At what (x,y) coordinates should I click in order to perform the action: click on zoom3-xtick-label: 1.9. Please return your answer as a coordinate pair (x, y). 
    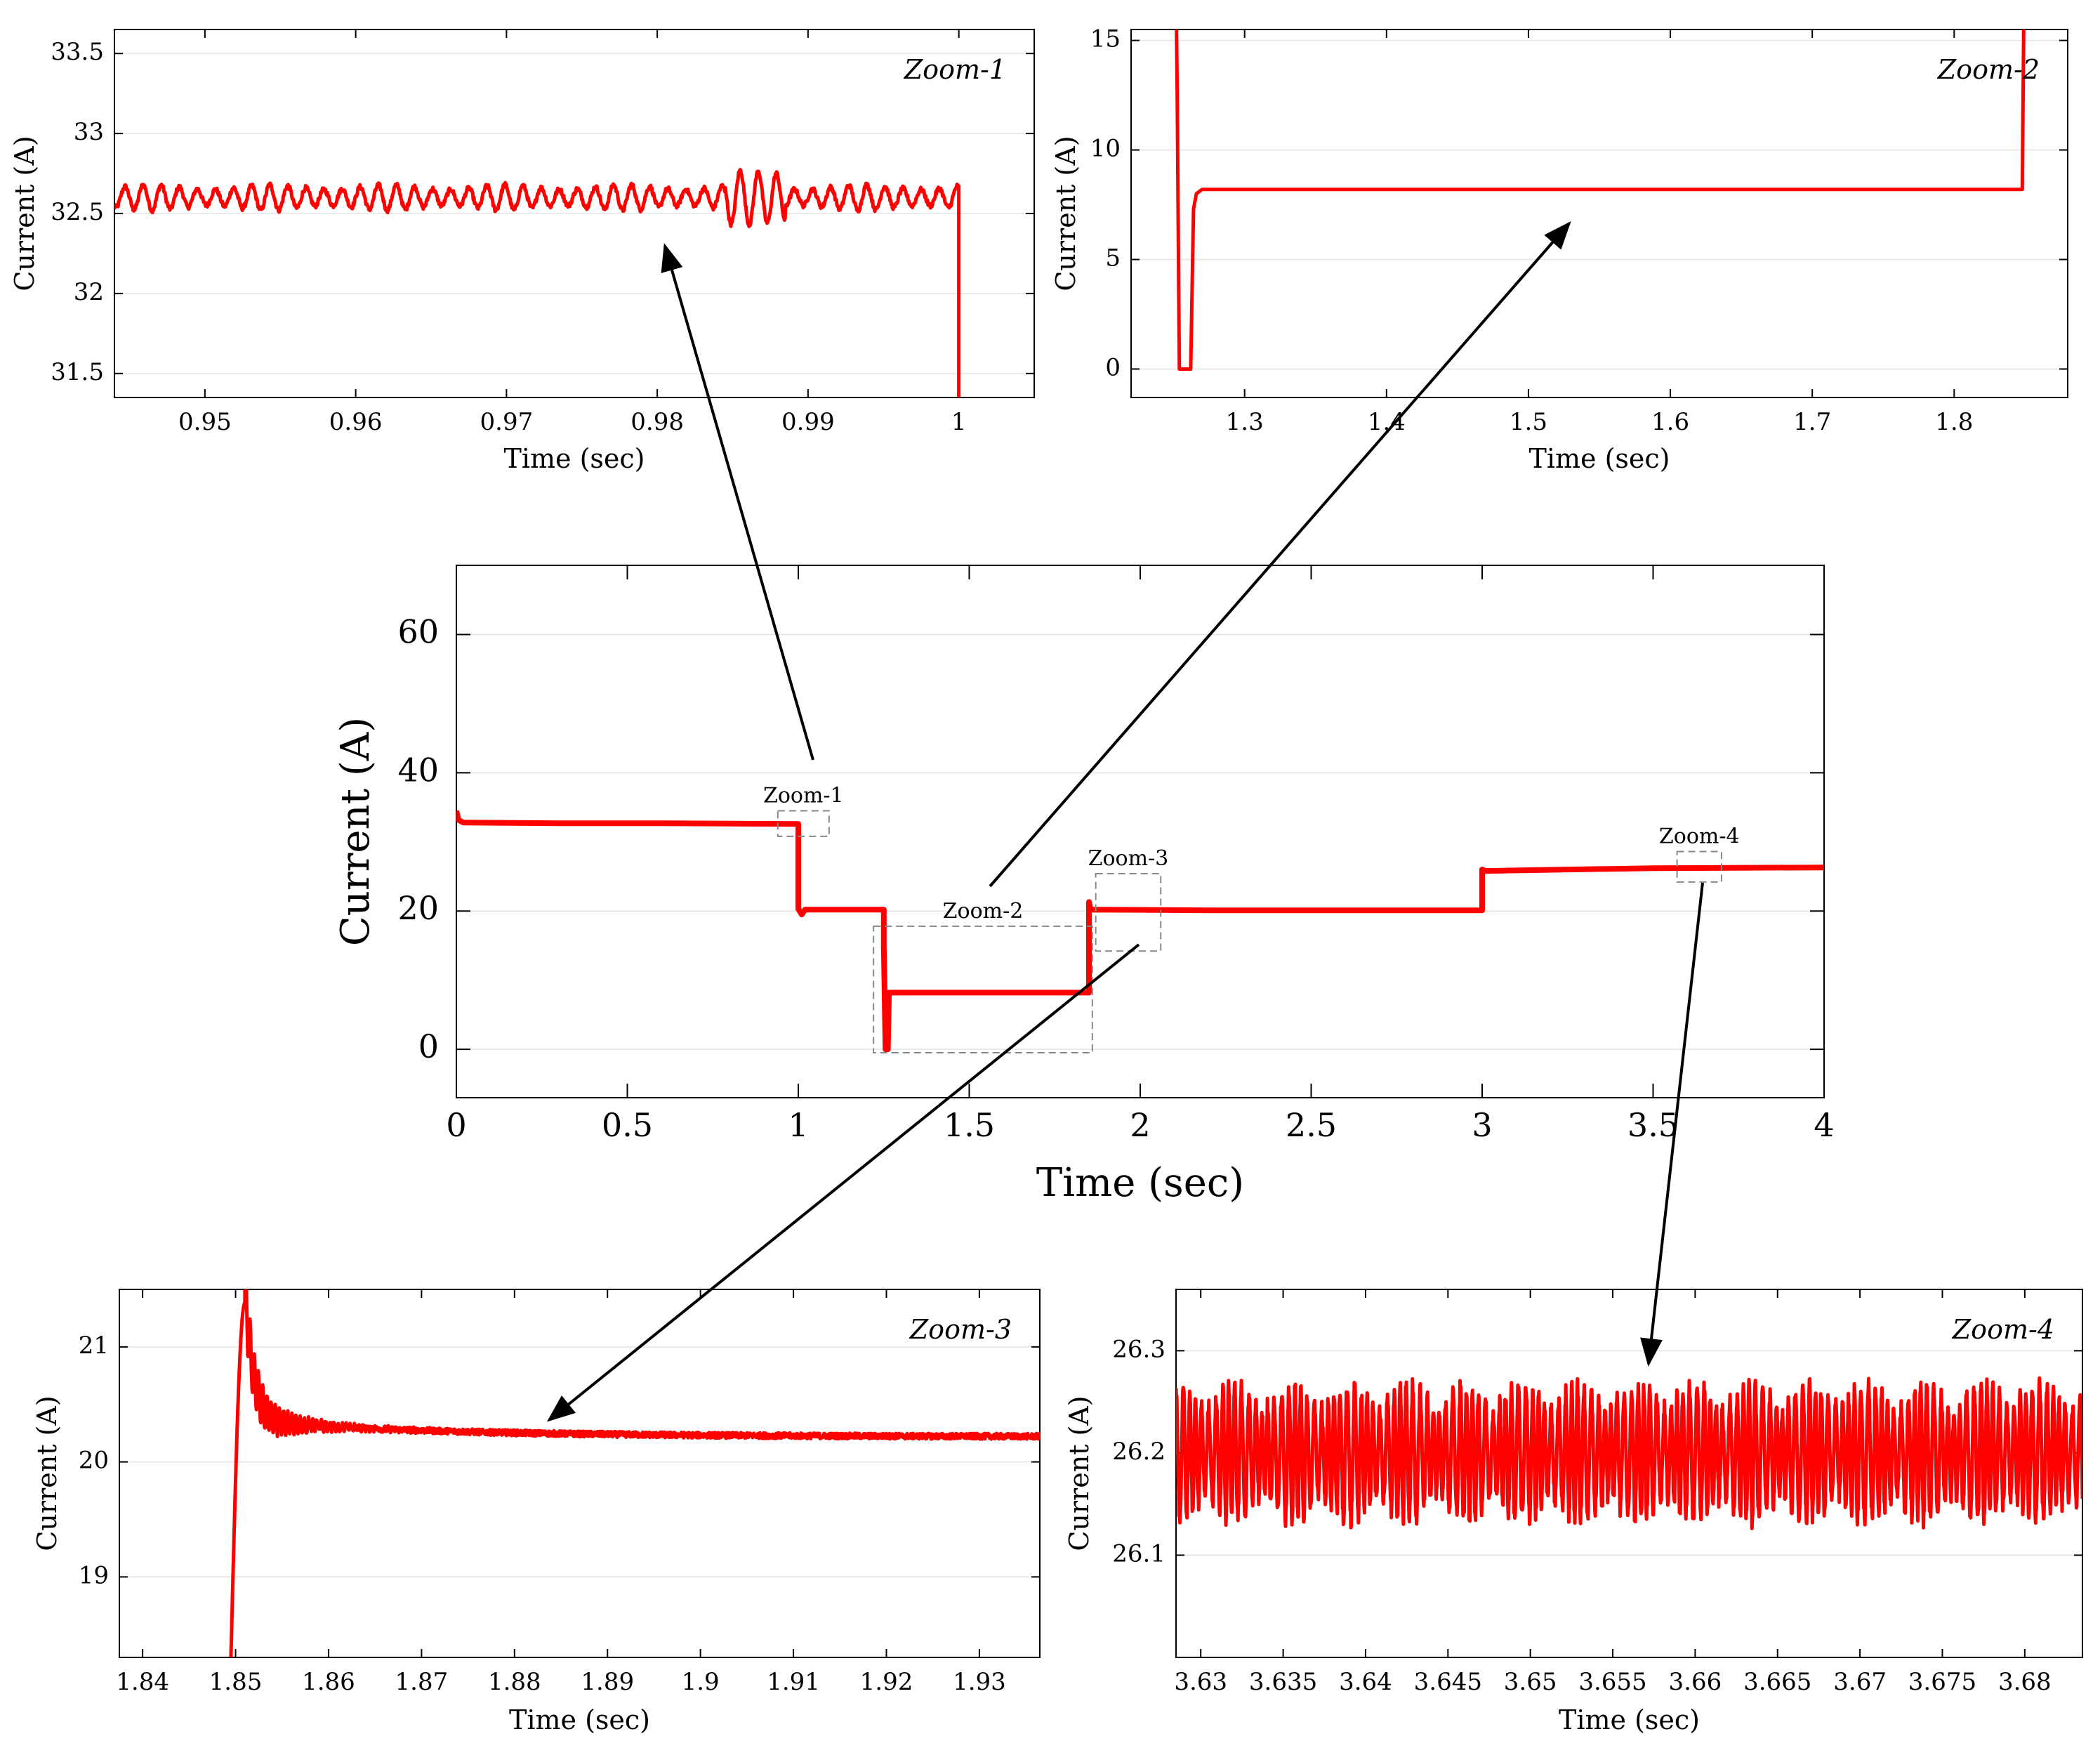
    Looking at the image, I should click on (701, 1682).